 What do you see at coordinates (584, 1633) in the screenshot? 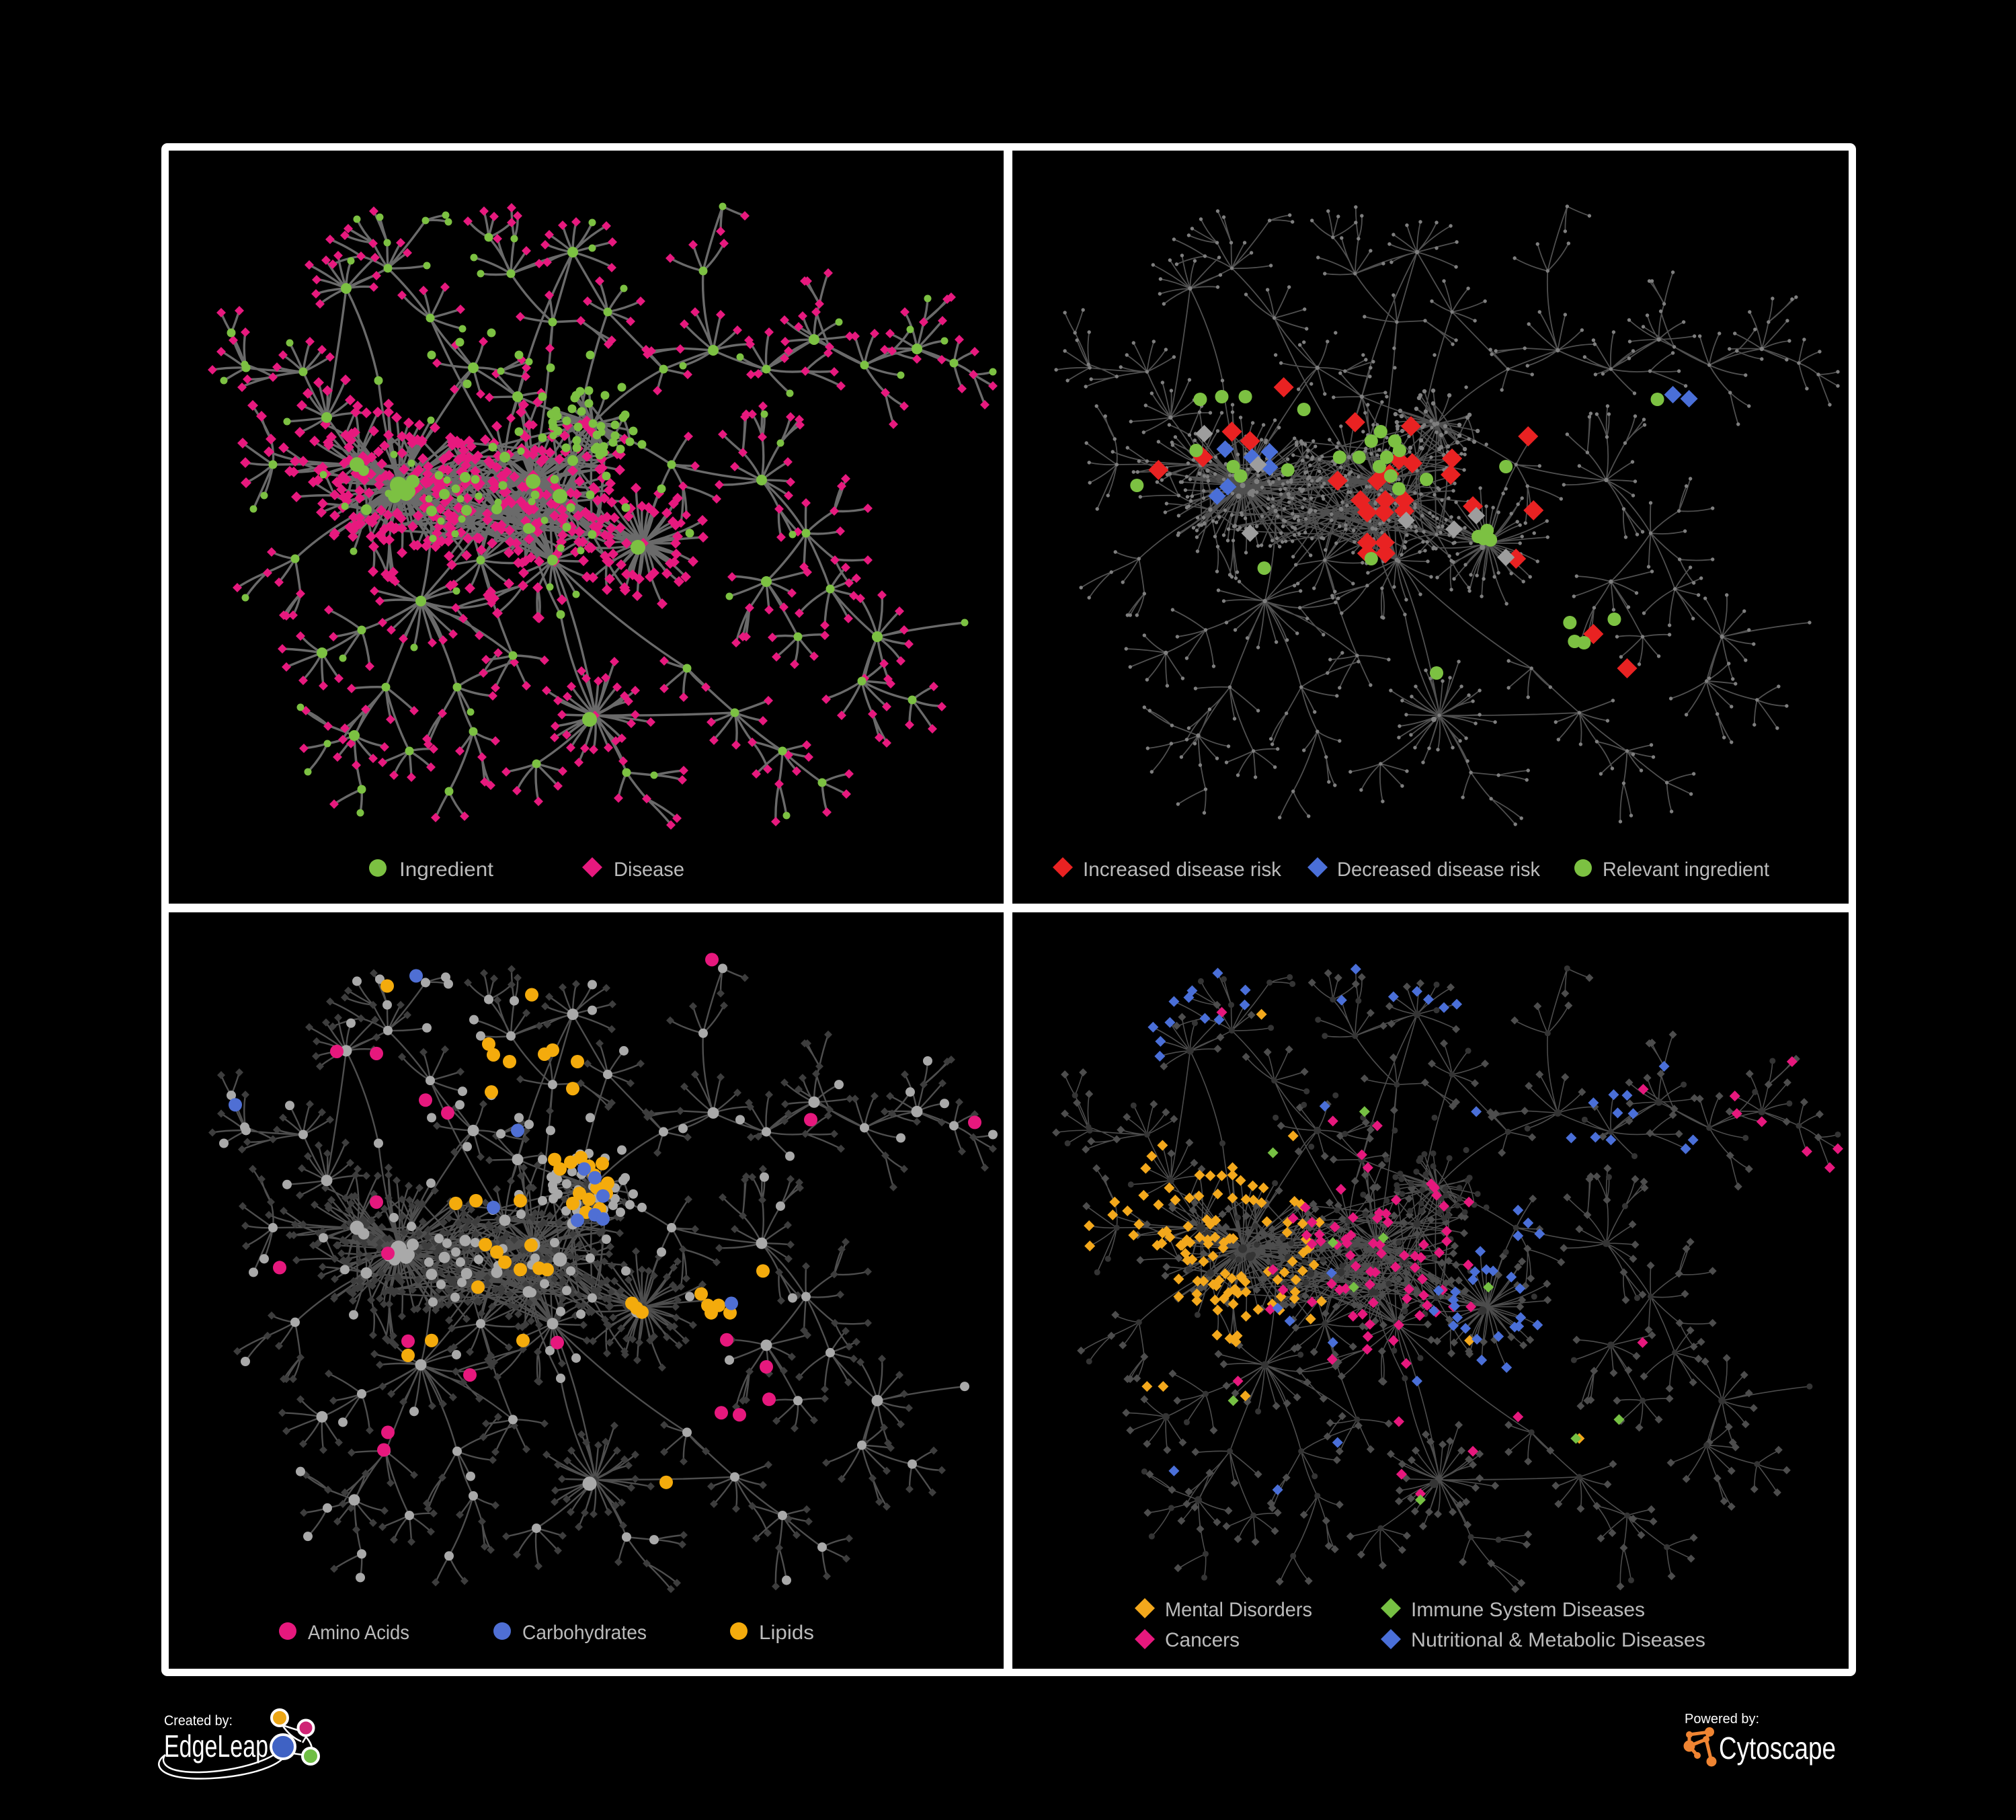
I see `svg-text: Carbohydrates` at bounding box center [584, 1633].